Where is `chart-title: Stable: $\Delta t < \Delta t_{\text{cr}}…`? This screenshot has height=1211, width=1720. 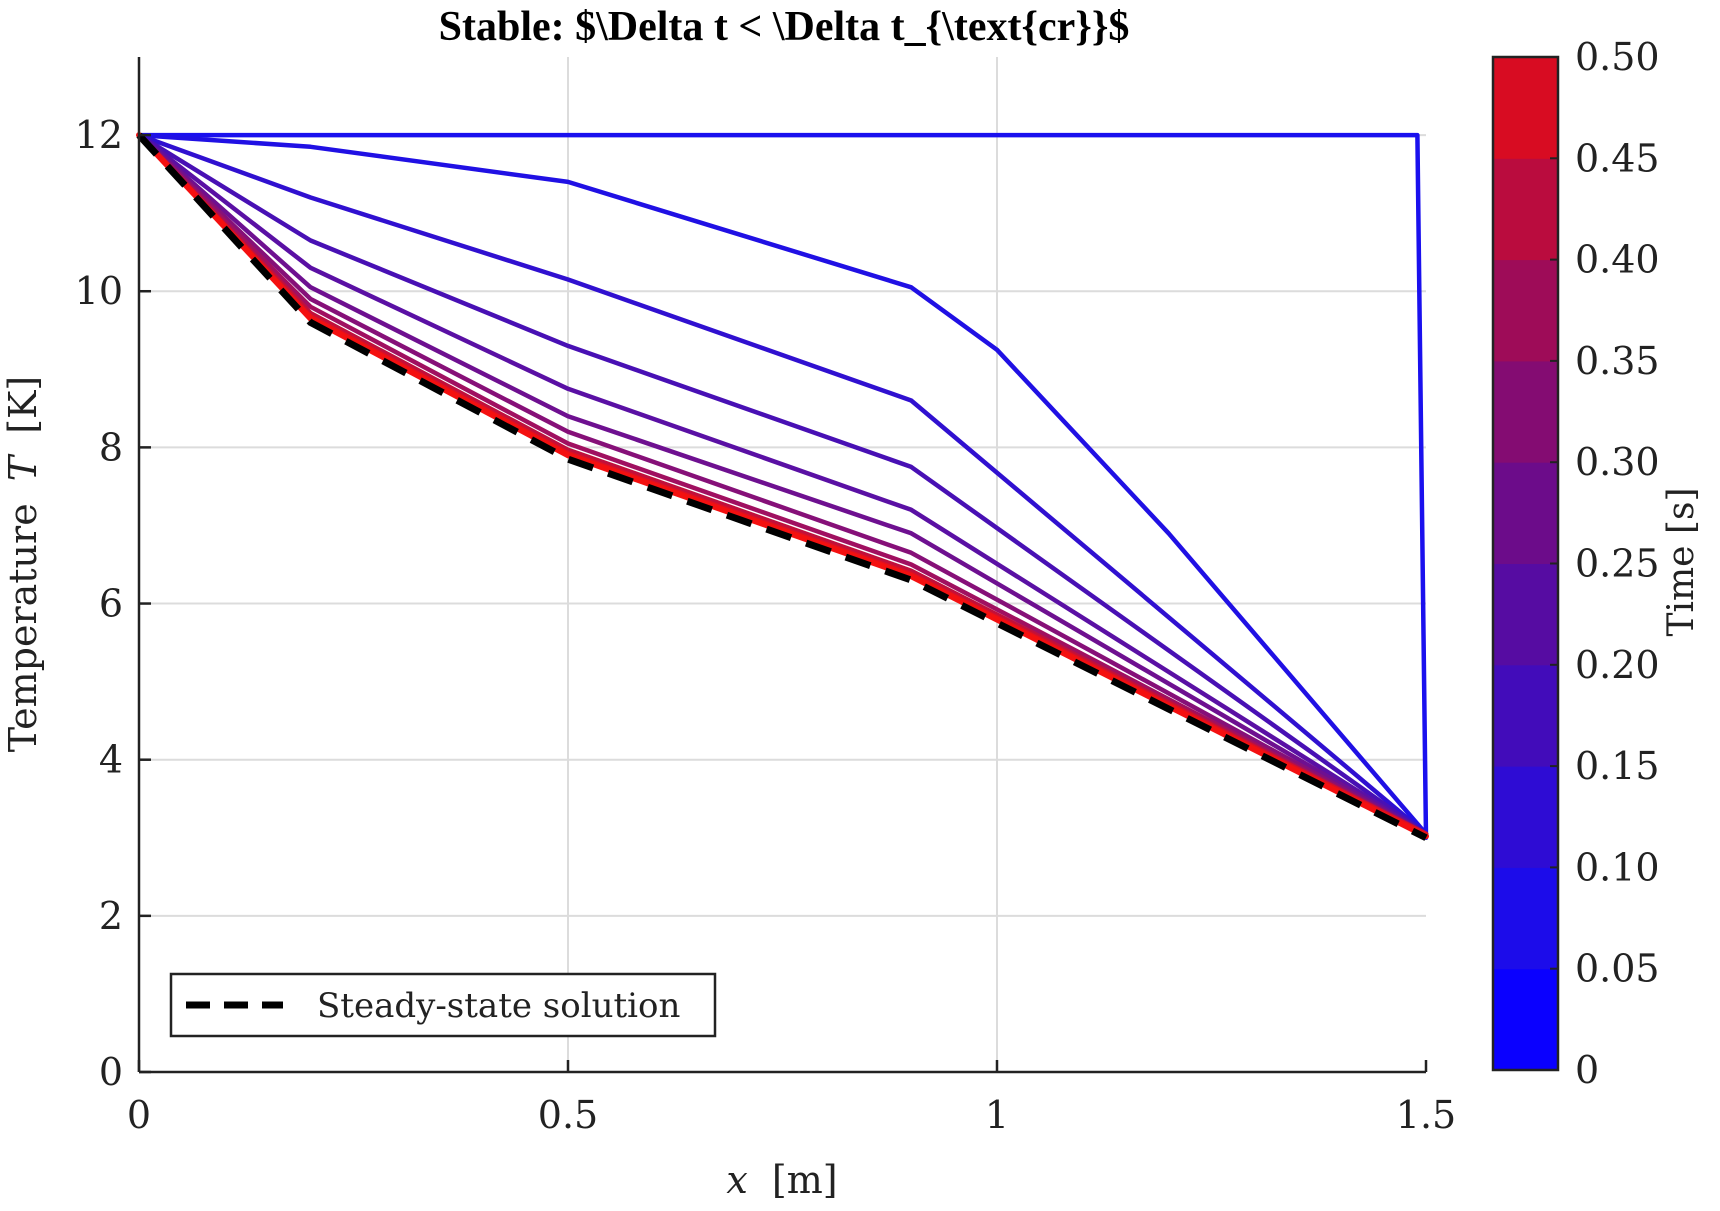
chart-title: Stable: $\Delta t < \Delta t_{\text{cr}}… is located at coordinates (784, 27).